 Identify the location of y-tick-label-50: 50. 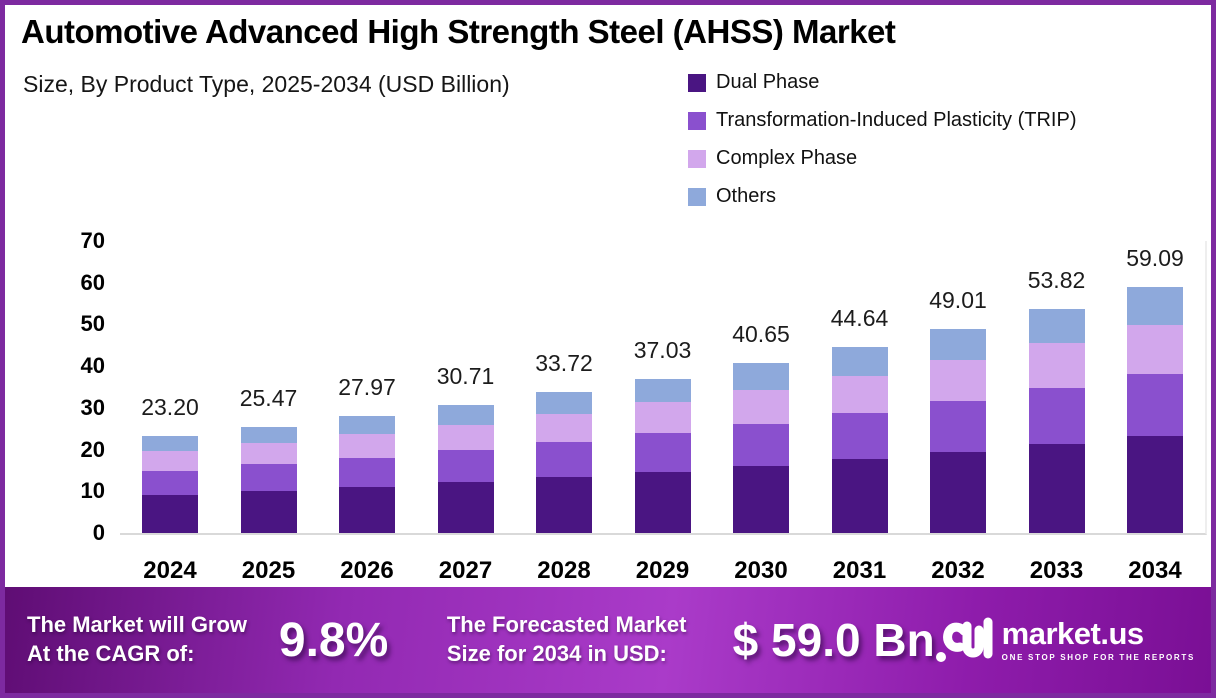
(92, 324).